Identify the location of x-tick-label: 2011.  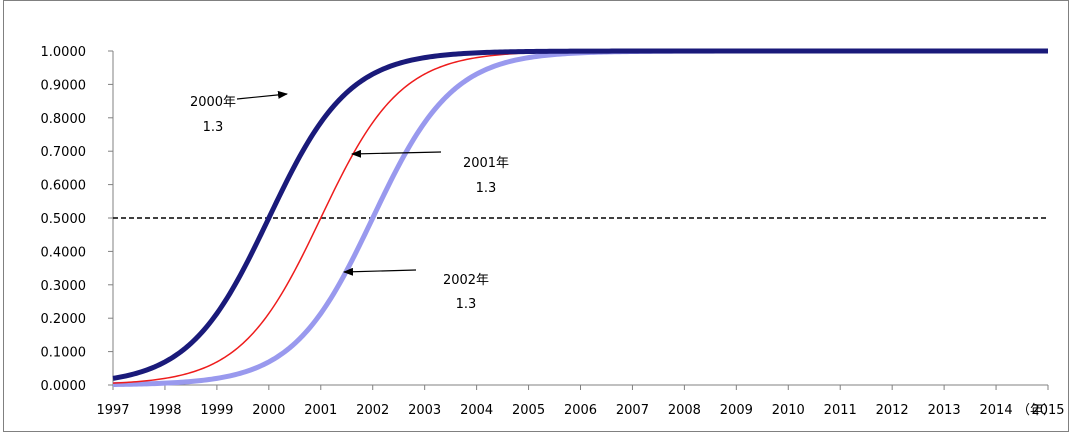
(840, 410).